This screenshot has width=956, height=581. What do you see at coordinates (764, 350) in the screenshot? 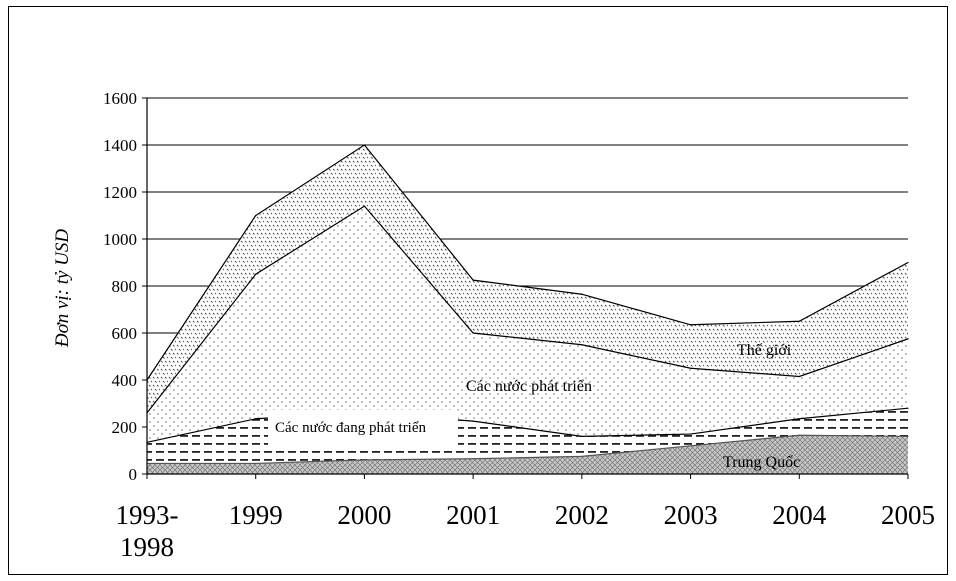
I see `series-label-world: Thế giới` at bounding box center [764, 350].